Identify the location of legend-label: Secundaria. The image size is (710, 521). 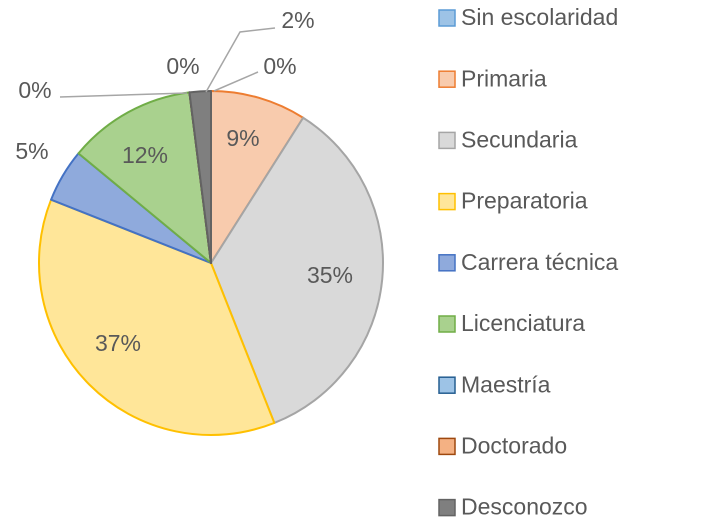
(519, 139).